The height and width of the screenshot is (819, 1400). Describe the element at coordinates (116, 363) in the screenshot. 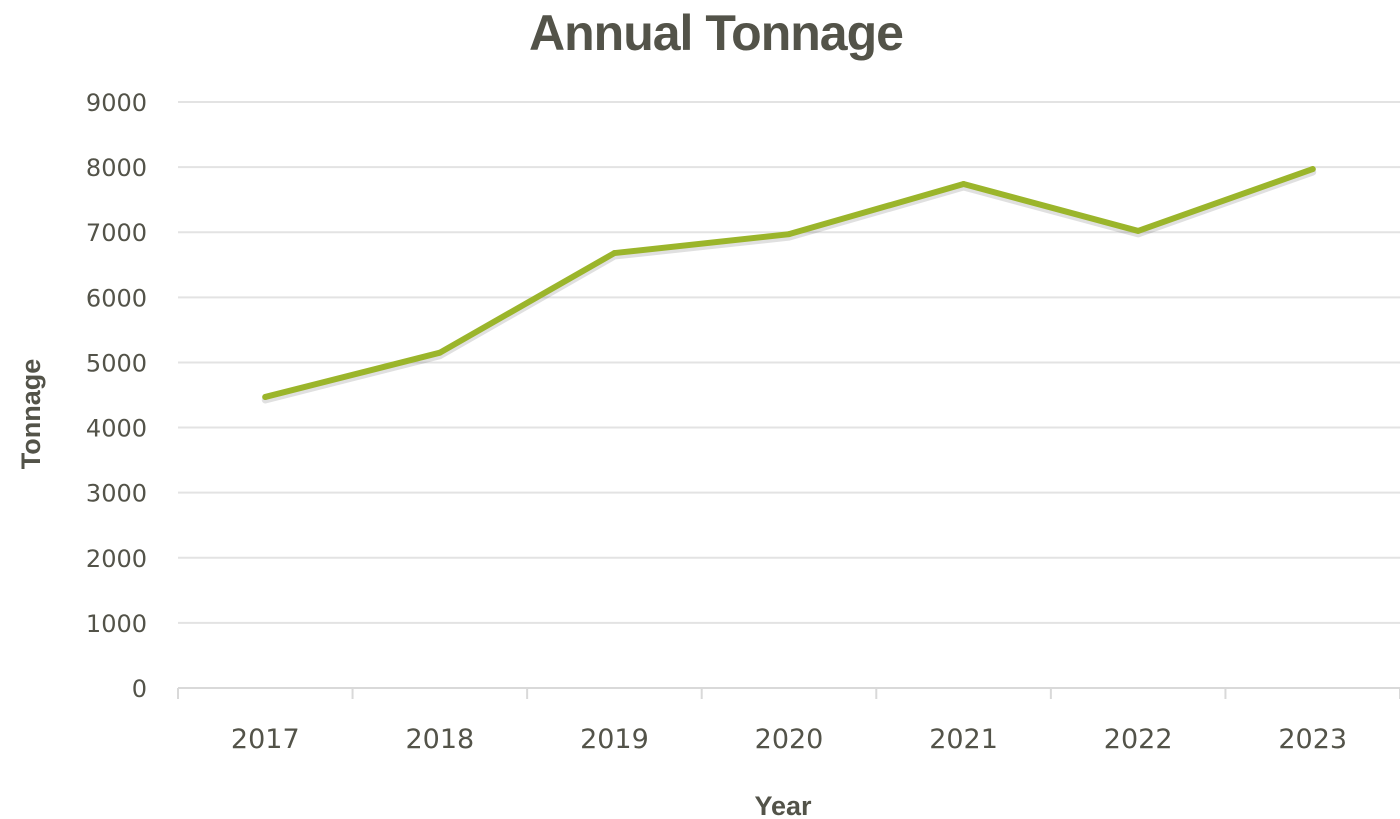

I see `y-tick-label: 5000` at that location.